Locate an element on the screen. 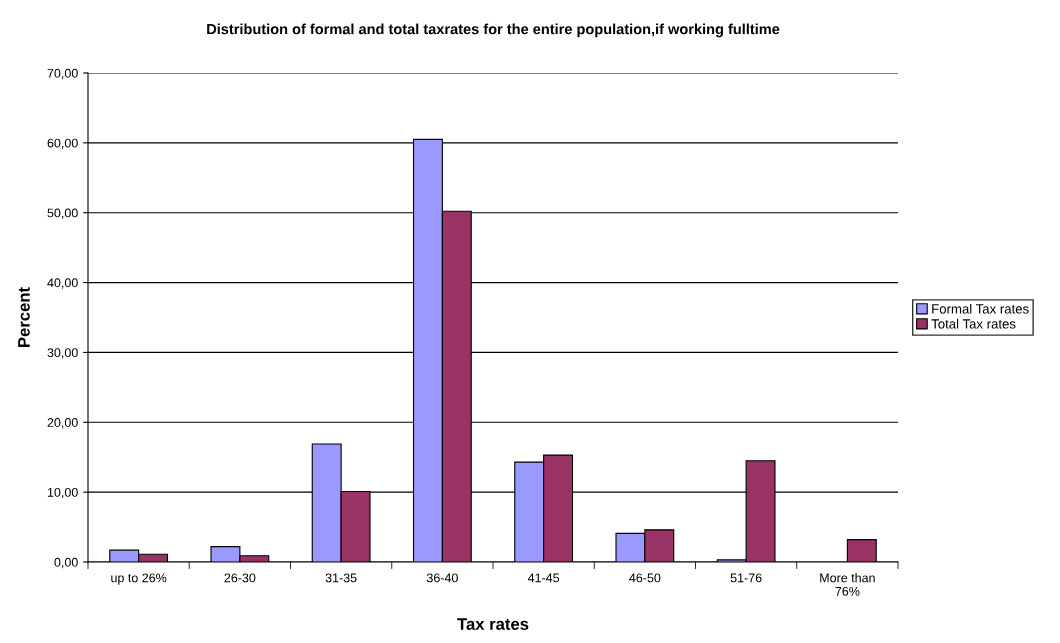 This screenshot has width=1060, height=643. y-tick-label: 70,00 is located at coordinates (62, 74).